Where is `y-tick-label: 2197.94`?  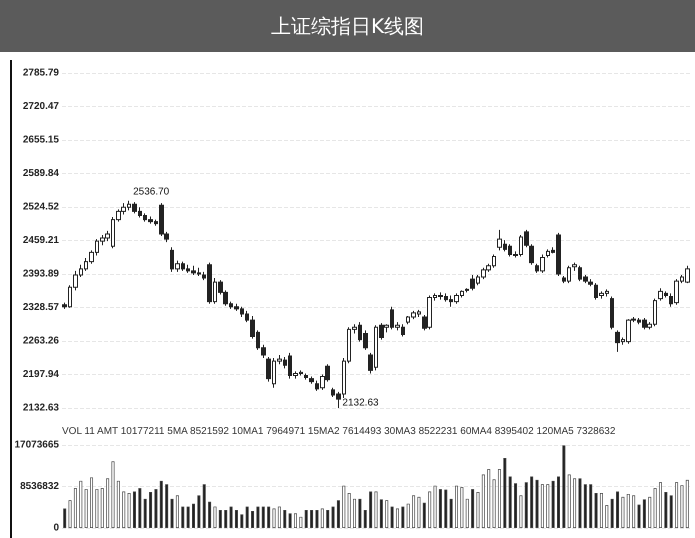 y-tick-label: 2197.94 is located at coordinates (41, 374).